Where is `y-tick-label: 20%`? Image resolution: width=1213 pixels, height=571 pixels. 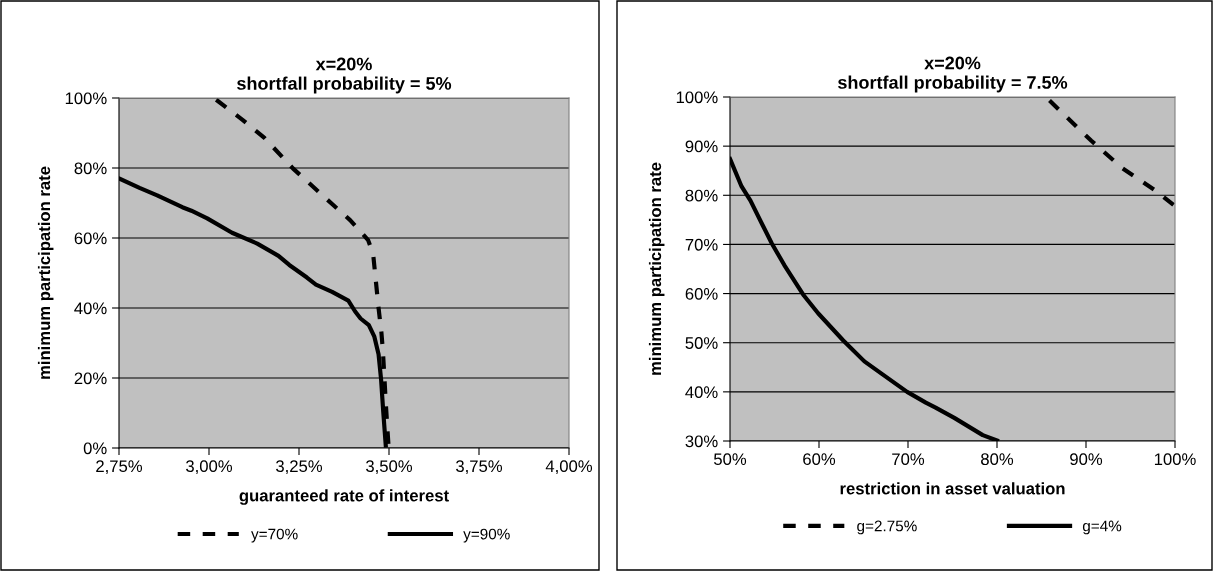
y-tick-label: 20% is located at coordinates (90, 378).